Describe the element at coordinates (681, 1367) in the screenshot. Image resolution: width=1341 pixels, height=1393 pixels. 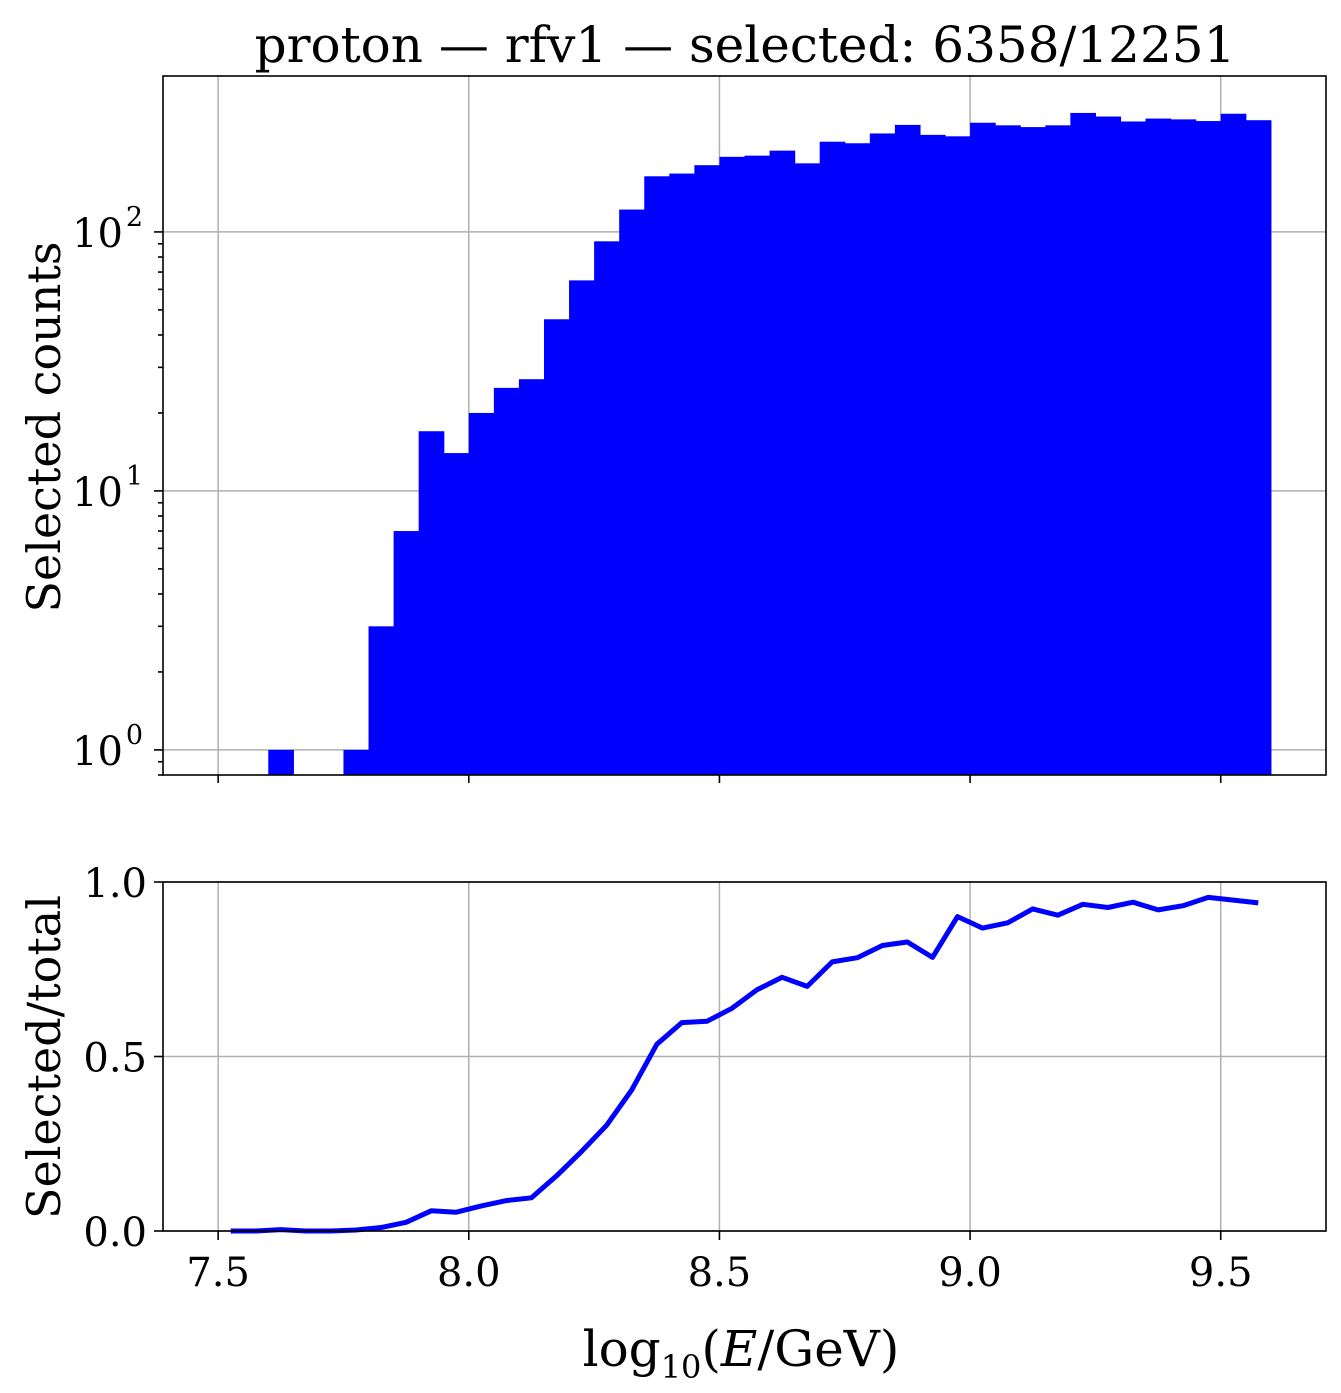
I see `x-axis-label-sub: 10` at that location.